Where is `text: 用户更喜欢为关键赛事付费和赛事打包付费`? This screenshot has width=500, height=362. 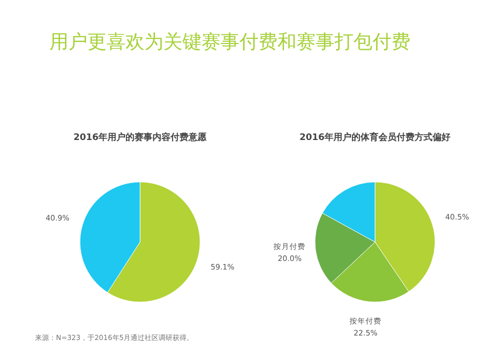 text: 用户更喜欢为关键赛事付费和赛事打包付费 is located at coordinates (230, 42).